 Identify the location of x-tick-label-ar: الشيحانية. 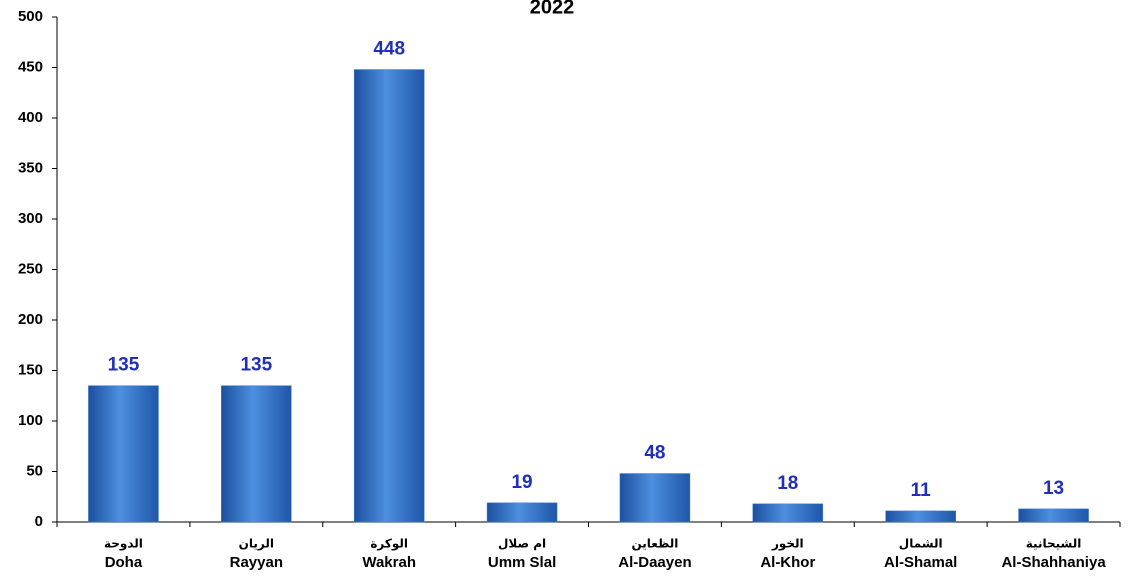
(1054, 544).